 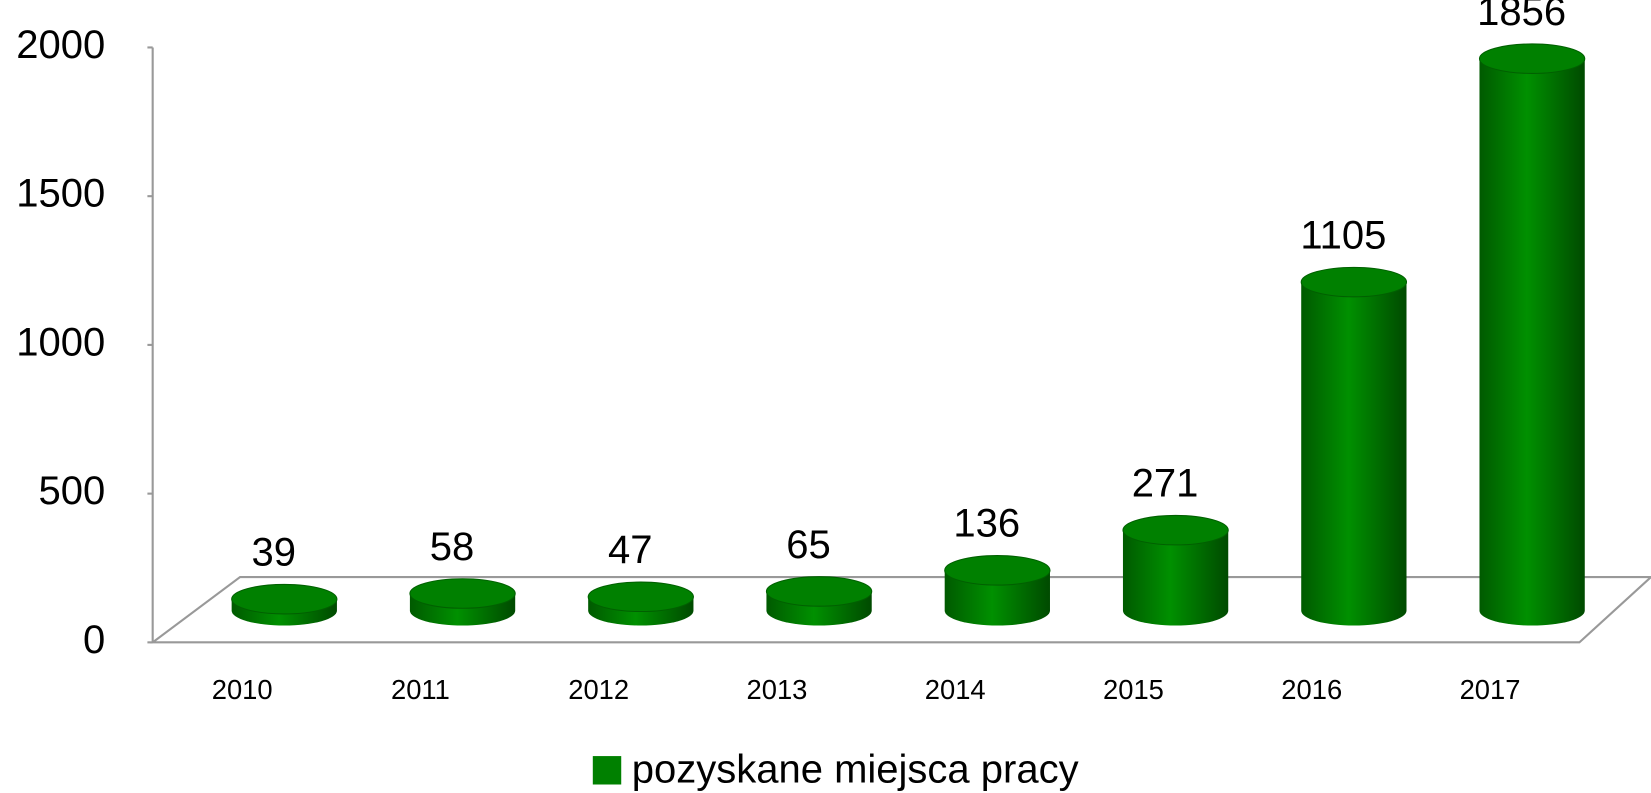 I want to click on x-tick-label: 2017, so click(x=1490, y=689).